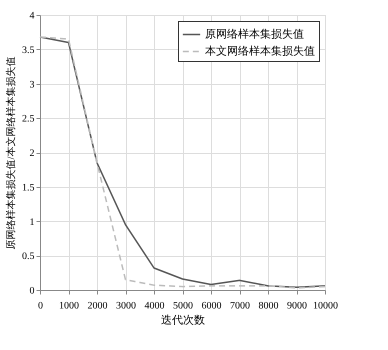 The height and width of the screenshot is (350, 388). I want to click on y-axis-title: 原网络样本集损失值/本文网络样本集损失值, so click(11, 153).